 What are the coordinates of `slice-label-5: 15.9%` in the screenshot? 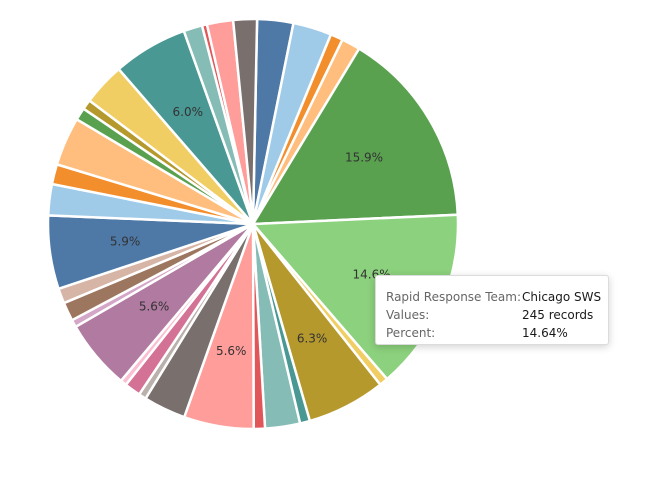 It's located at (364, 158).